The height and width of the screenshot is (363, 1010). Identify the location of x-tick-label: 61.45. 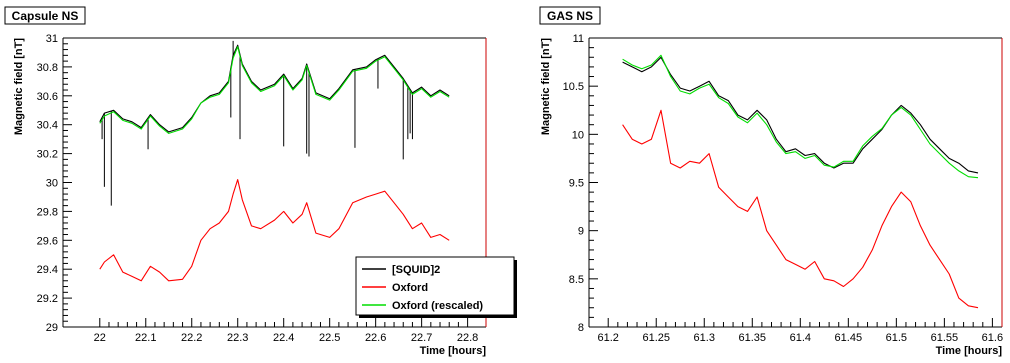
(849, 338).